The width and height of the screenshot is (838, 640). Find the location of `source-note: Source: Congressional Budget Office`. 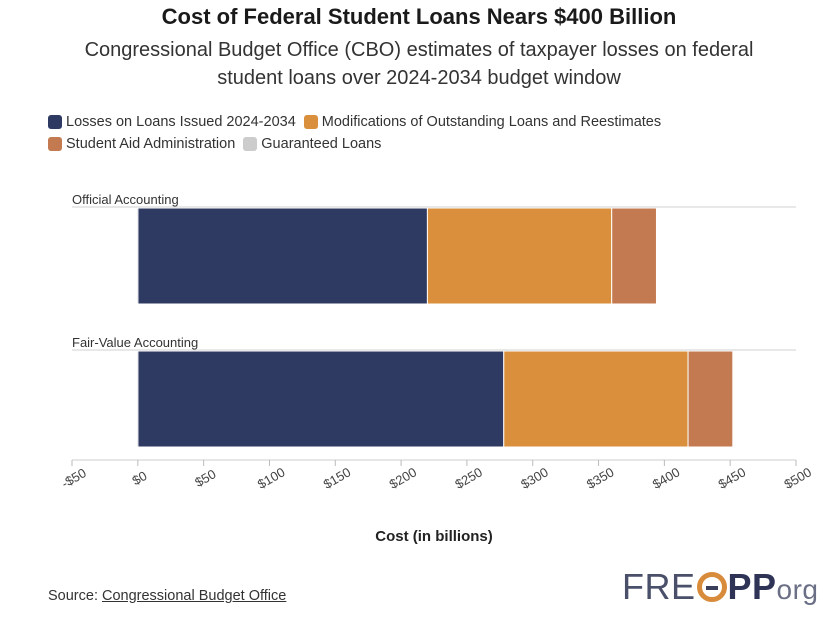

source-note: Source: Congressional Budget Office is located at coordinates (167, 596).